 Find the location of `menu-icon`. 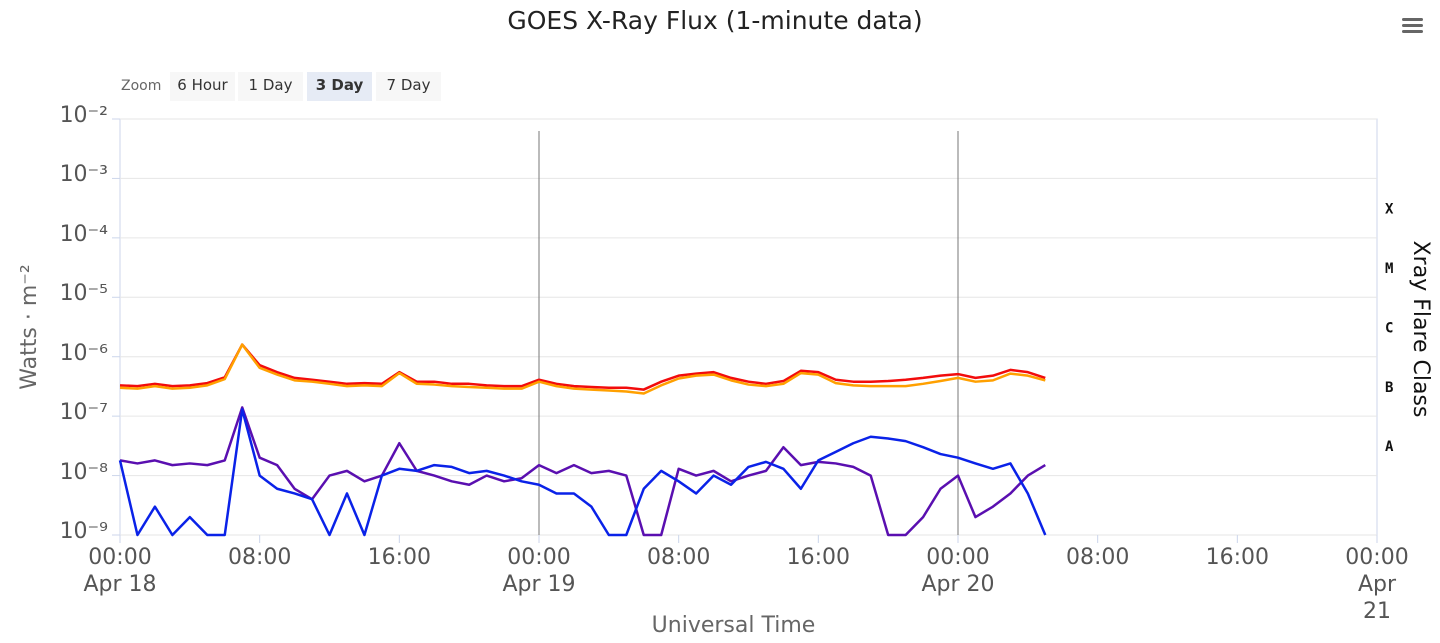

menu-icon is located at coordinates (1412, 25).